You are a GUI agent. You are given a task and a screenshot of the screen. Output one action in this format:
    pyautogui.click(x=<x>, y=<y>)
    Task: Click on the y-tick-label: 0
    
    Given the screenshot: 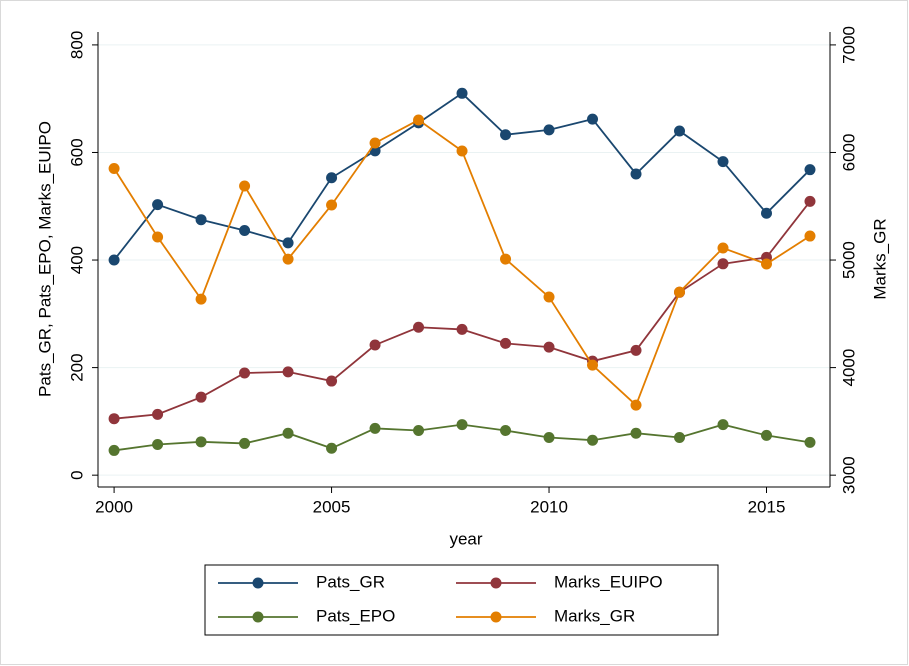 What is the action you would take?
    pyautogui.click(x=76, y=474)
    